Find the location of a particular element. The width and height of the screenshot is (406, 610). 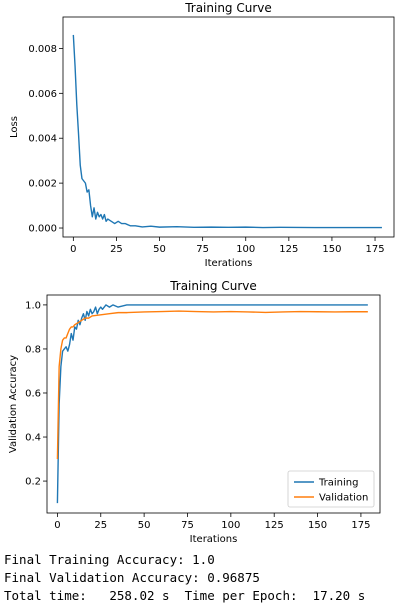

y-tick-label: 0.2 is located at coordinates (33, 482).